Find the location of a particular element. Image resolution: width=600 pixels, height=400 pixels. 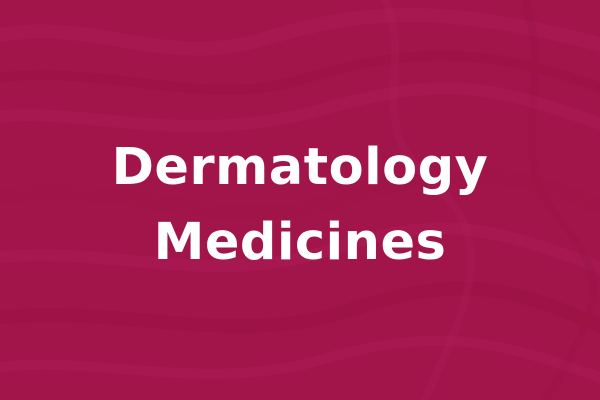

banner-title-line-1: Dermatology is located at coordinates (300, 167).